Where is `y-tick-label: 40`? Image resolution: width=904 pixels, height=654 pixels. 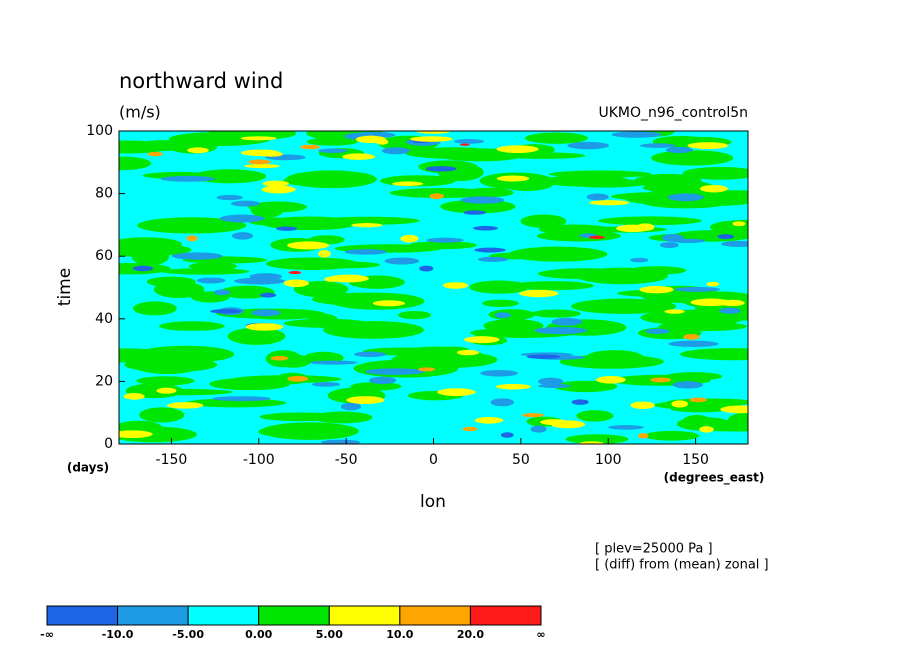
y-tick-label: 40 is located at coordinates (104, 319).